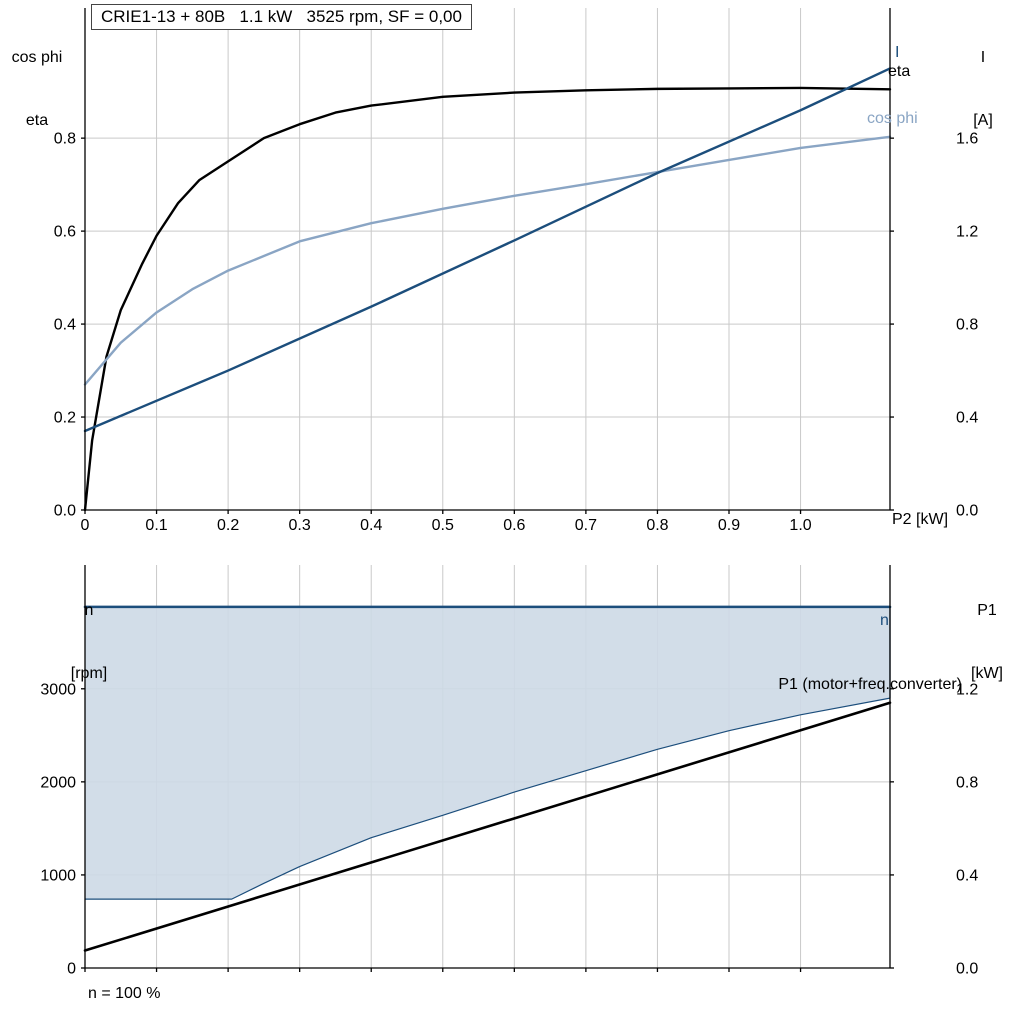 The image size is (1024, 1024). Describe the element at coordinates (89, 610) in the screenshot. I see `axis-label-speed: n` at that location.